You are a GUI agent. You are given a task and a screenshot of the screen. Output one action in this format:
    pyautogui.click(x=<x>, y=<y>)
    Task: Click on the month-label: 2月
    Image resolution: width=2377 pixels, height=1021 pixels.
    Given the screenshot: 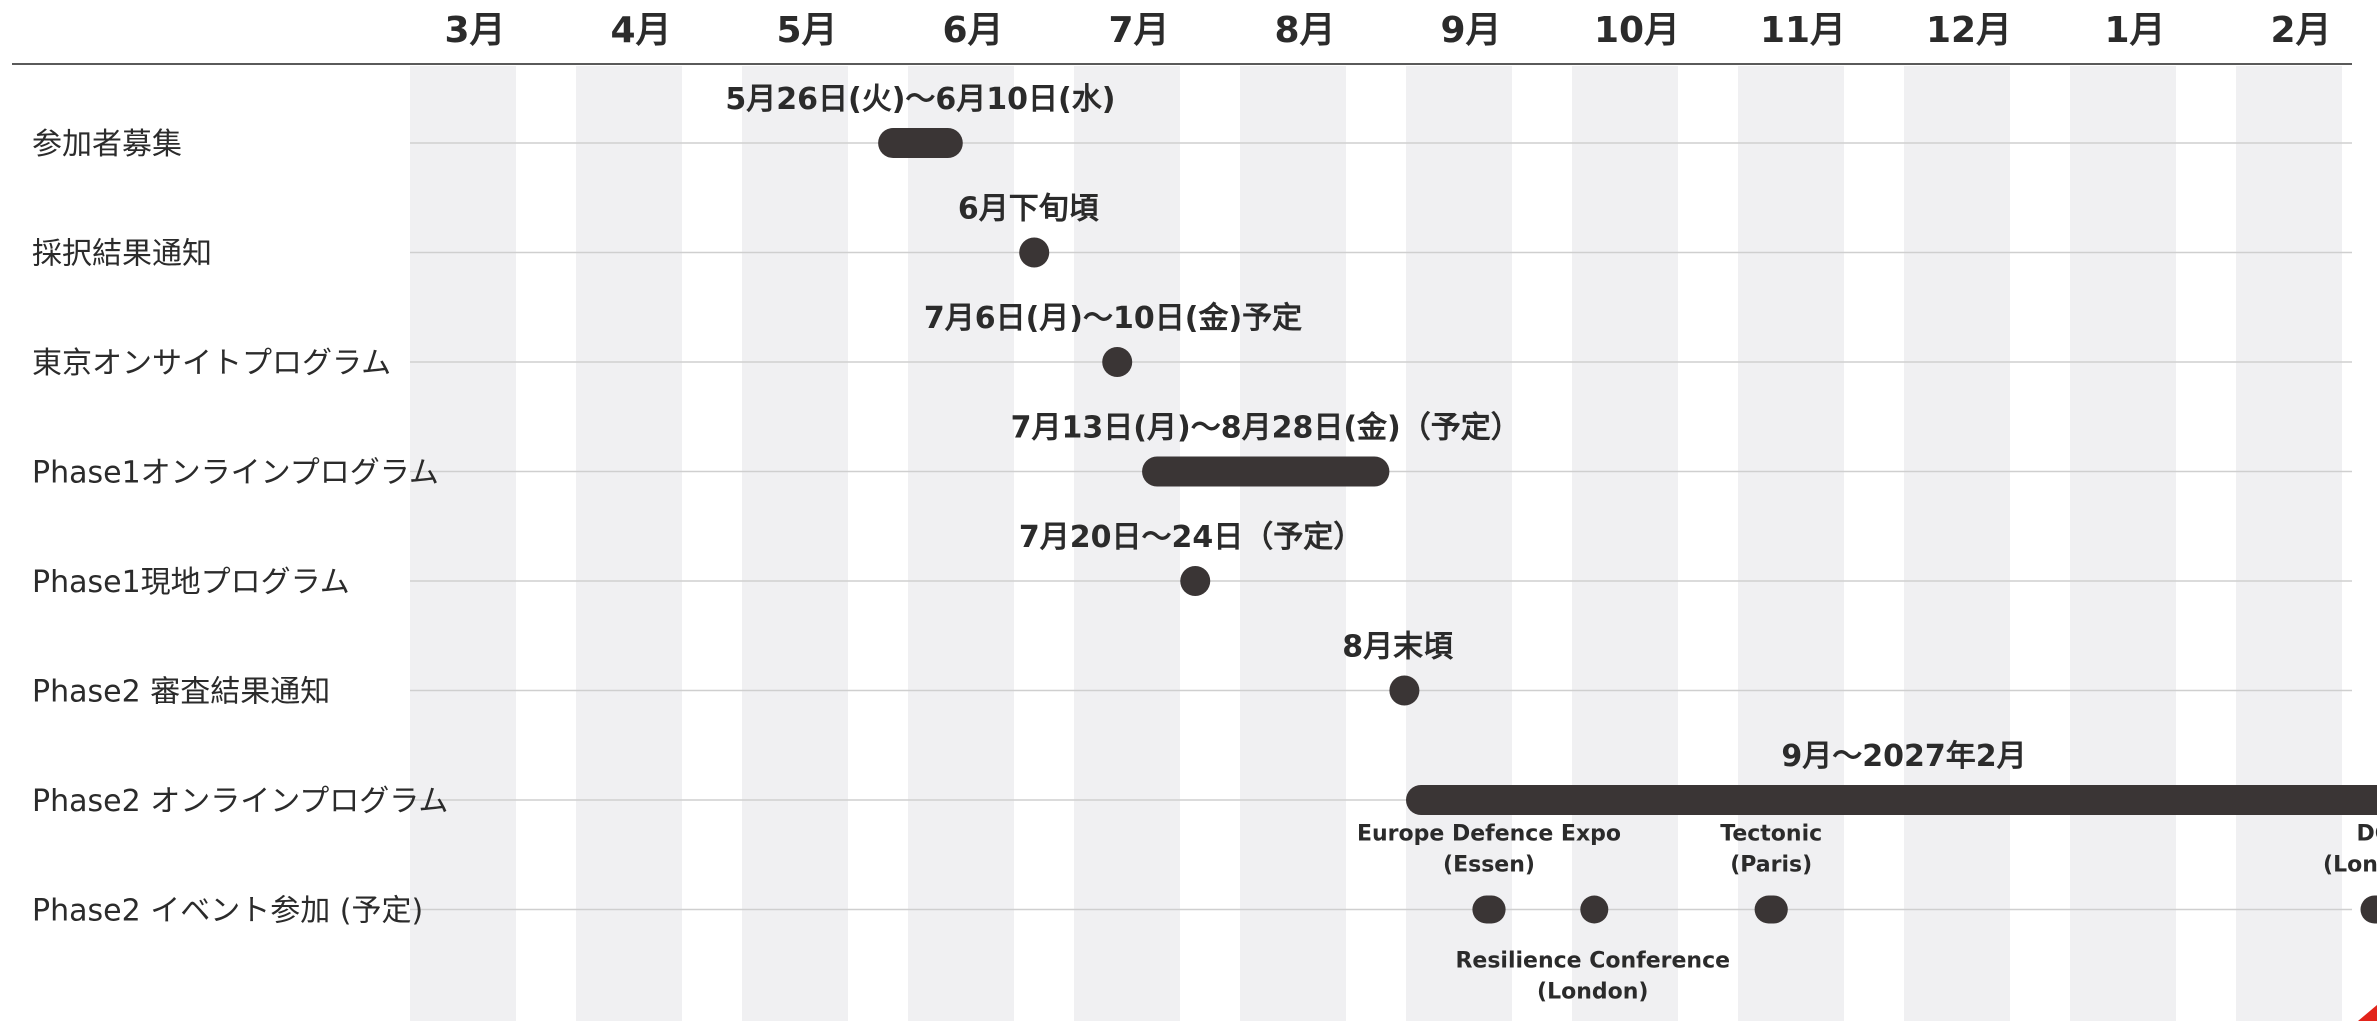 What is the action you would take?
    pyautogui.click(x=2300, y=30)
    